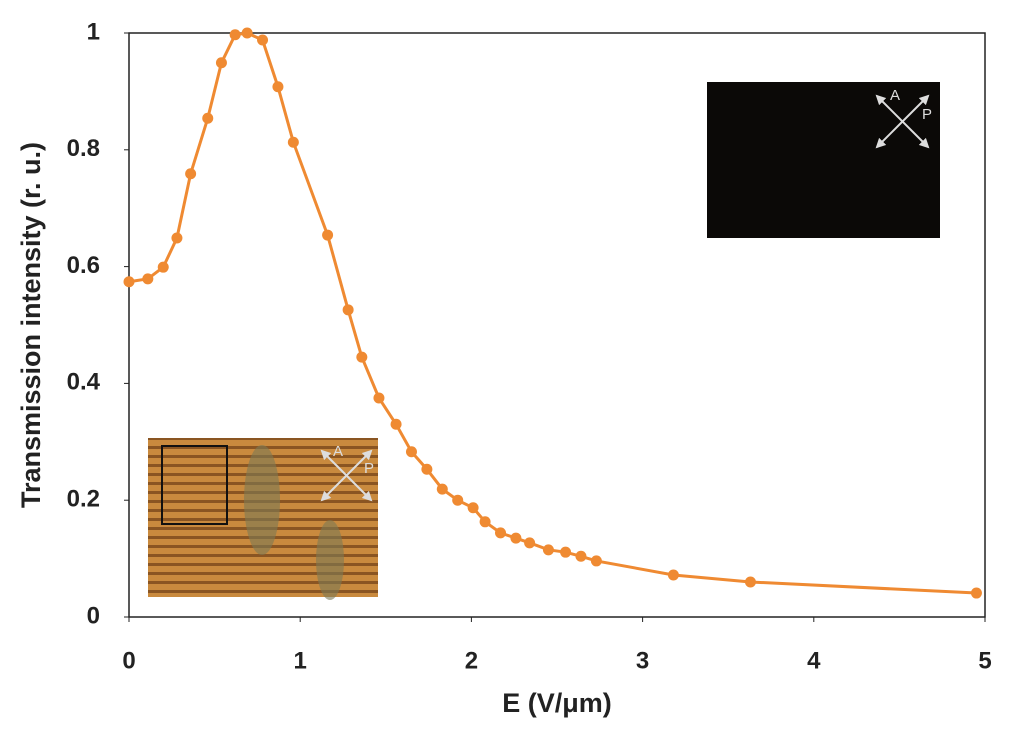 This screenshot has width=1021, height=737. What do you see at coordinates (83, 499) in the screenshot?
I see `y-tick-label: 0.2` at bounding box center [83, 499].